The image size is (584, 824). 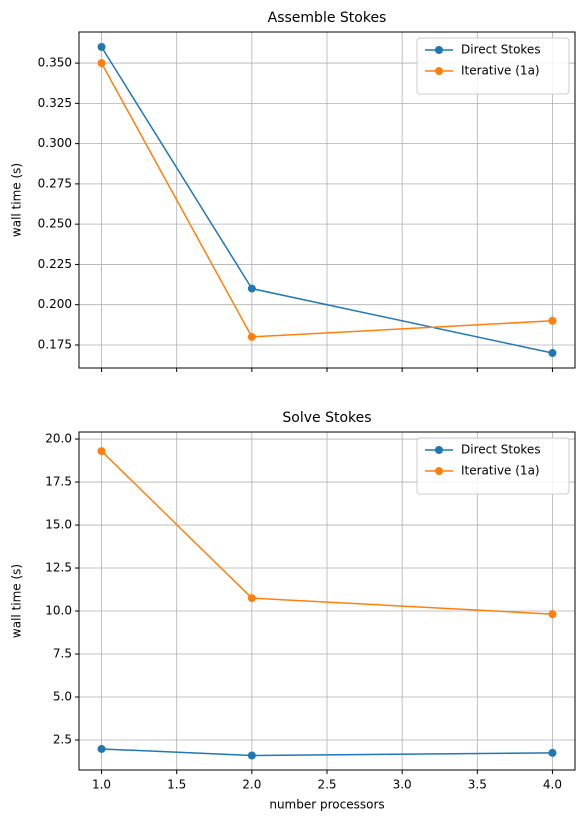 I want to click on x-axis-label: number processors, so click(x=326, y=805).